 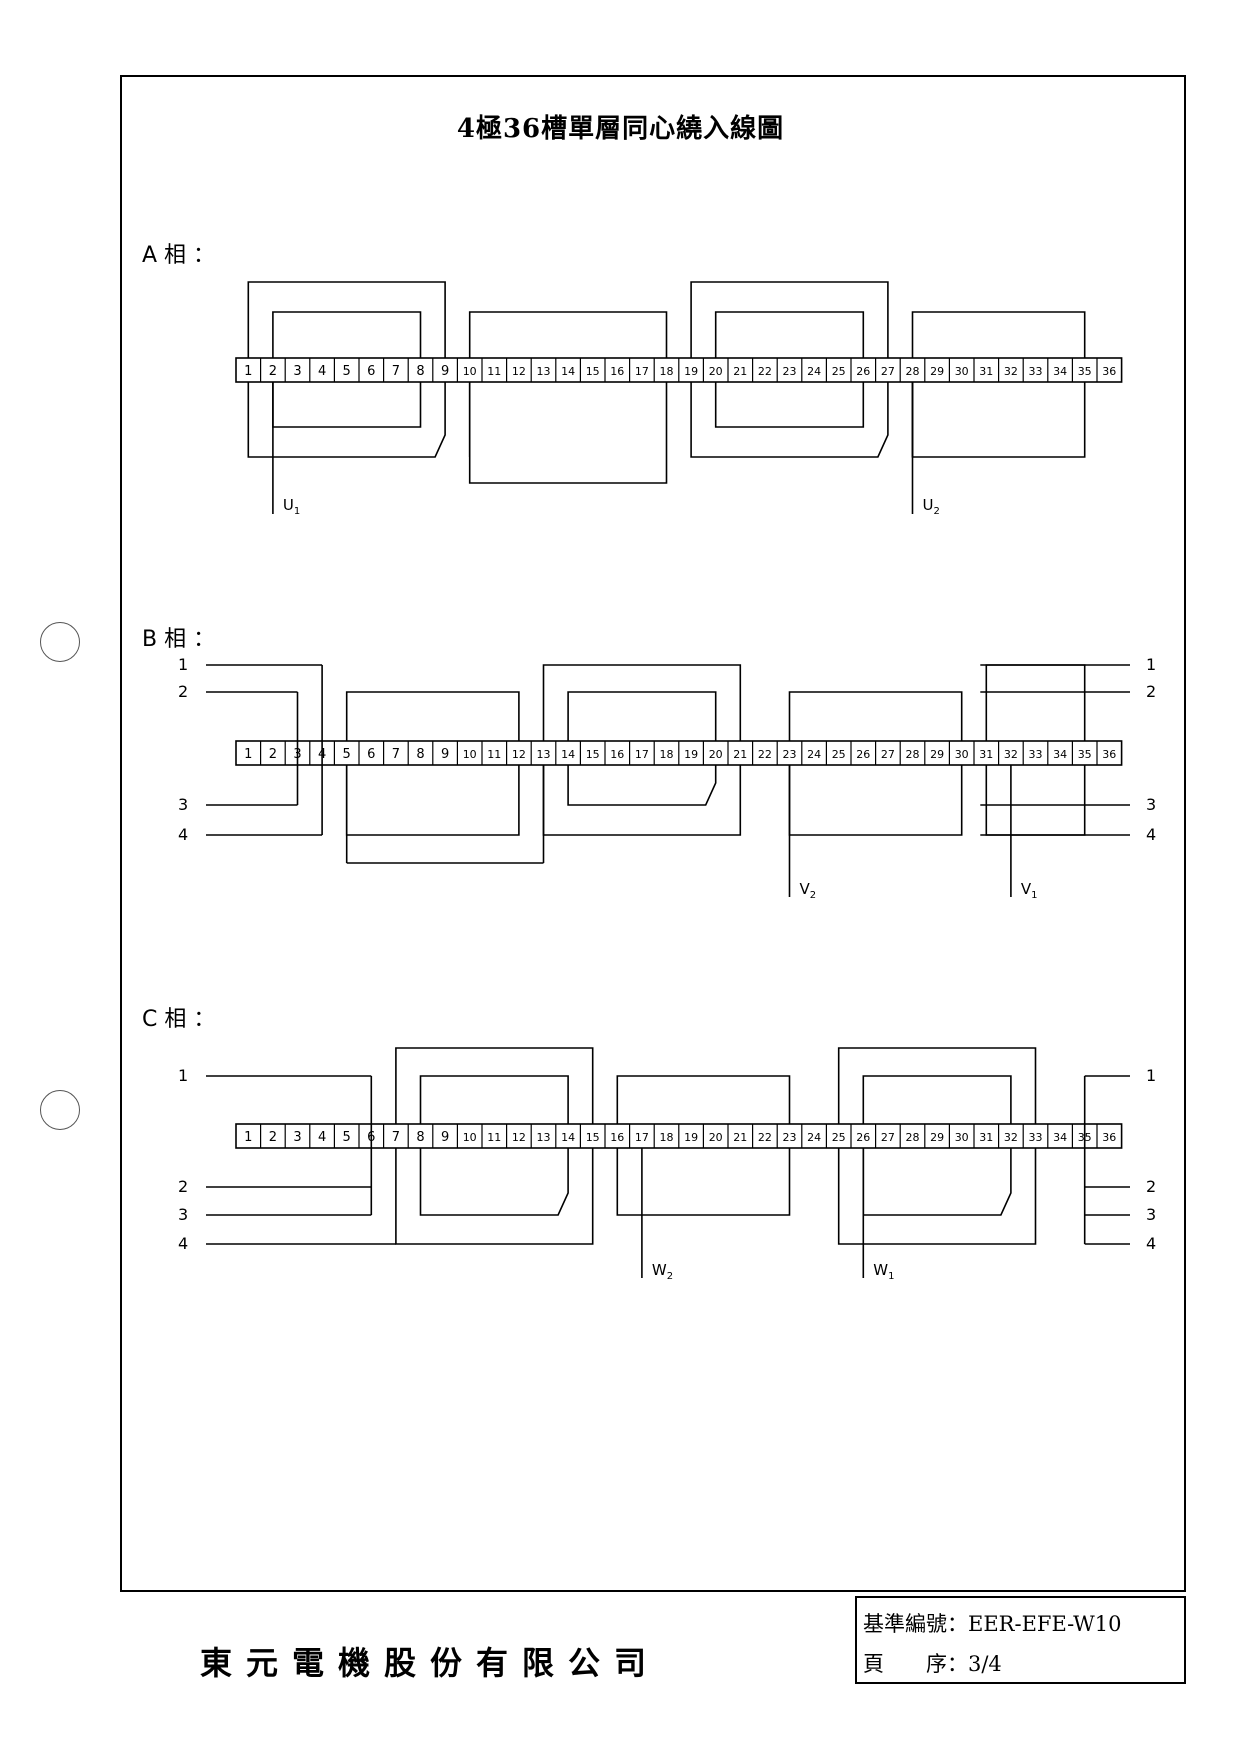 I want to click on slot-number: 35, so click(x=1085, y=371).